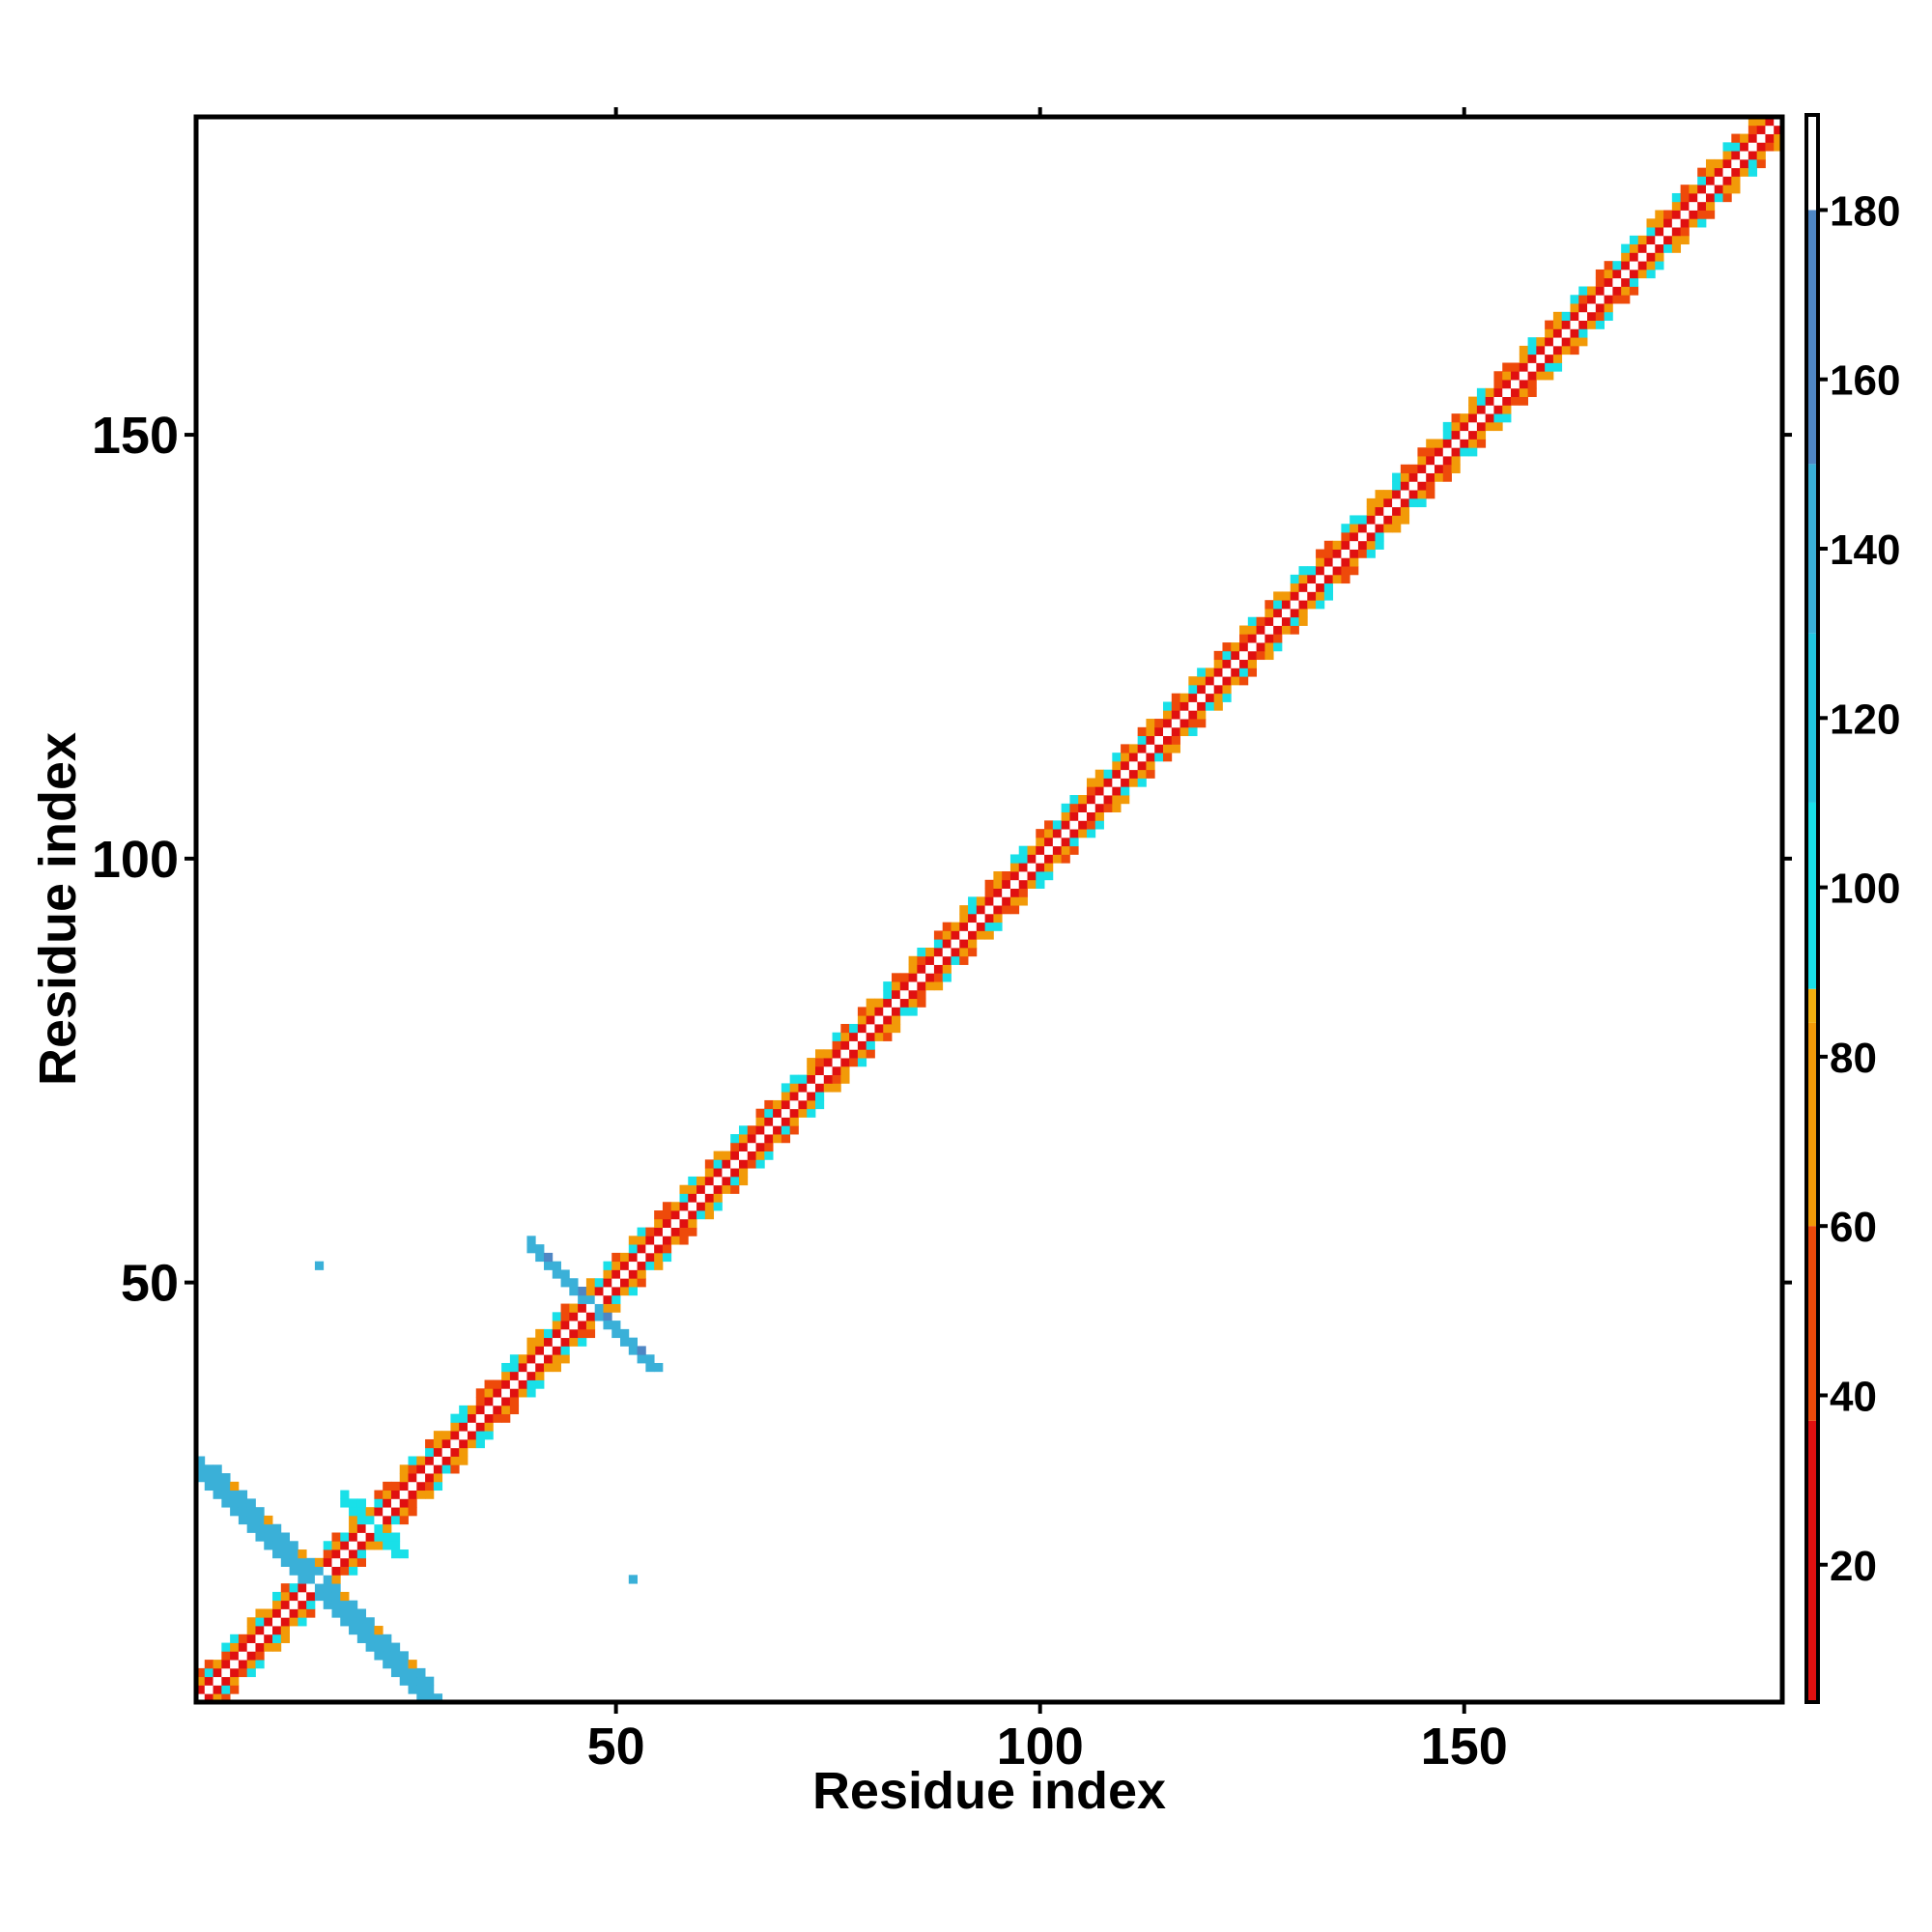 The height and width of the screenshot is (1932, 1932). Describe the element at coordinates (1865, 889) in the screenshot. I see `colorbar-tick-label: 100` at that location.